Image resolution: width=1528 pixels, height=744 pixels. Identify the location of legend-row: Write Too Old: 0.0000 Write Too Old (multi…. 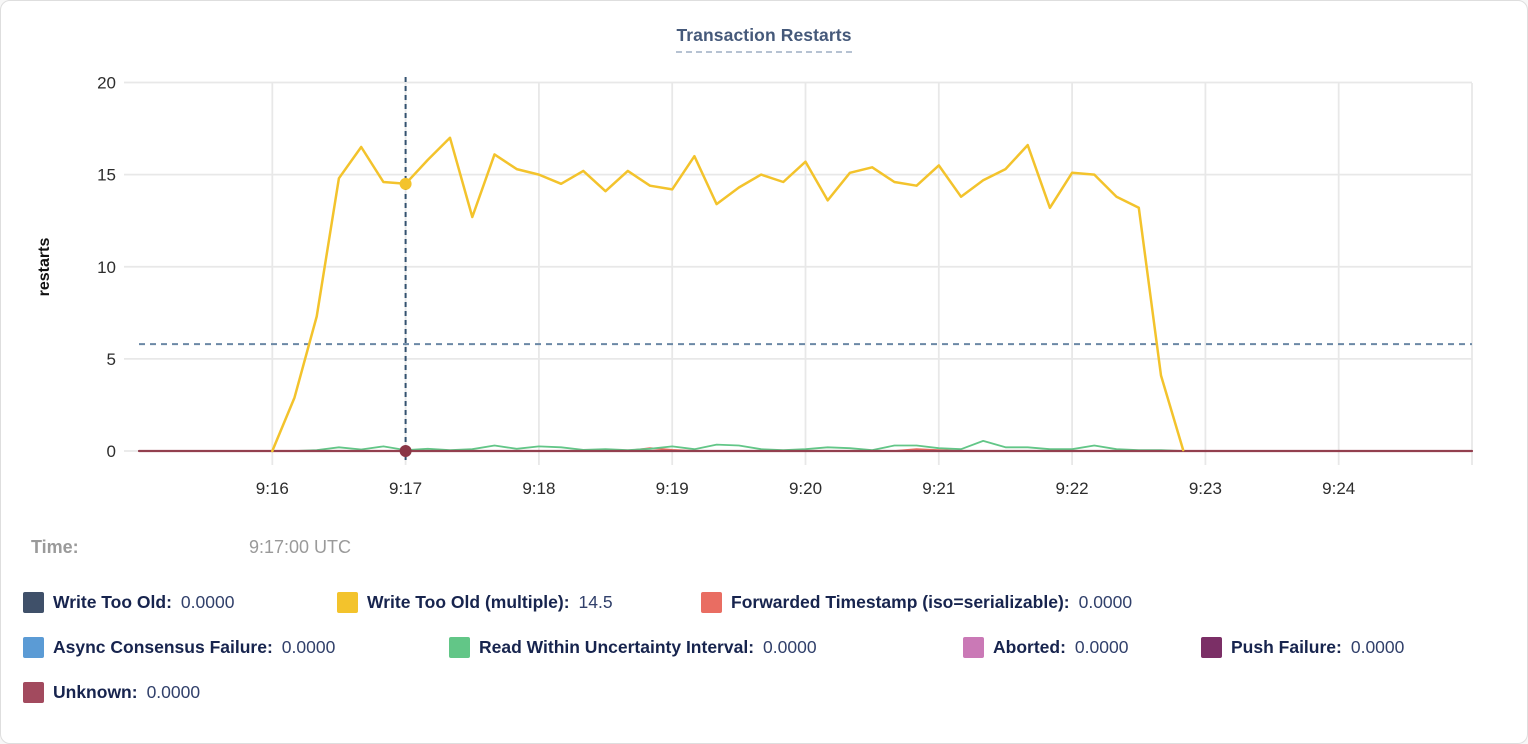
(764, 603).